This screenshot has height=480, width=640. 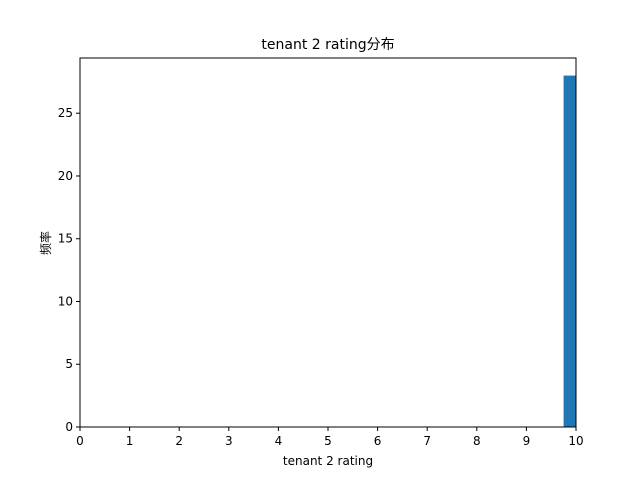 What do you see at coordinates (328, 461) in the screenshot?
I see `x-axis-label: tenant 2 rating` at bounding box center [328, 461].